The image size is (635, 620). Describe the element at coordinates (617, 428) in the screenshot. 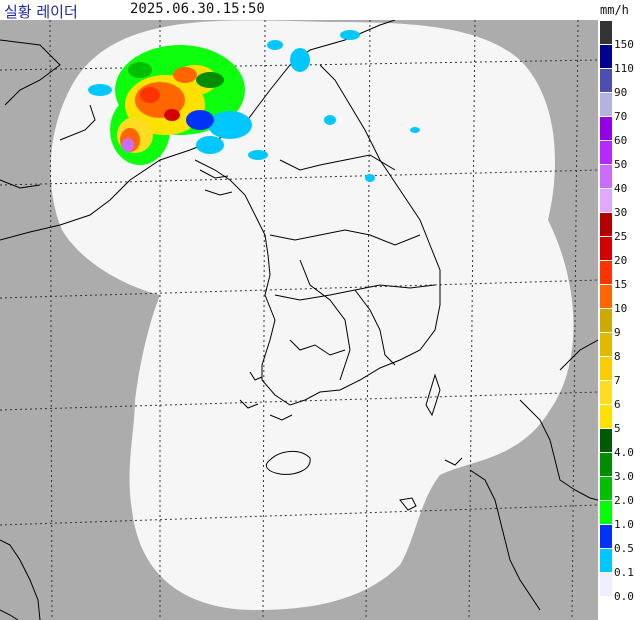

I see `legend-label: 5` at that location.